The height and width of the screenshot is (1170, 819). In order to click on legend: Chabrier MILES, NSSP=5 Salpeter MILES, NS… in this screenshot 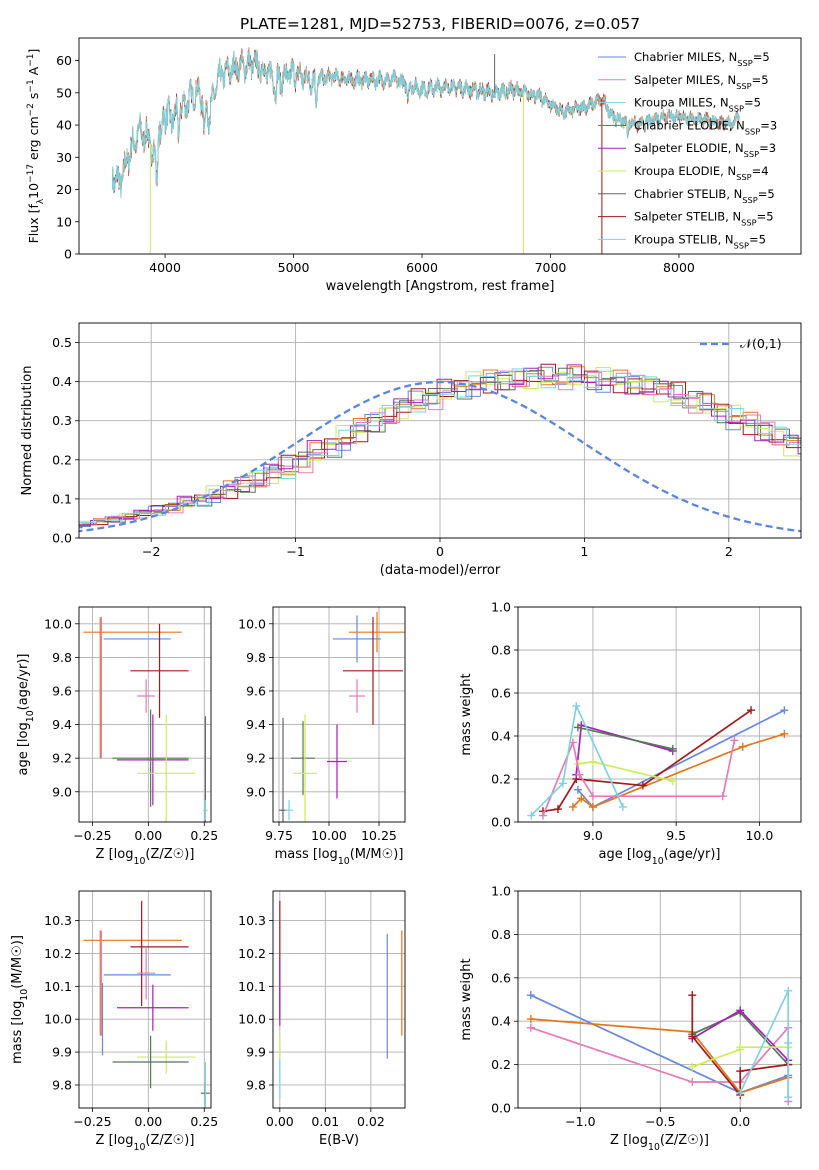, I will do `click(687, 150)`.